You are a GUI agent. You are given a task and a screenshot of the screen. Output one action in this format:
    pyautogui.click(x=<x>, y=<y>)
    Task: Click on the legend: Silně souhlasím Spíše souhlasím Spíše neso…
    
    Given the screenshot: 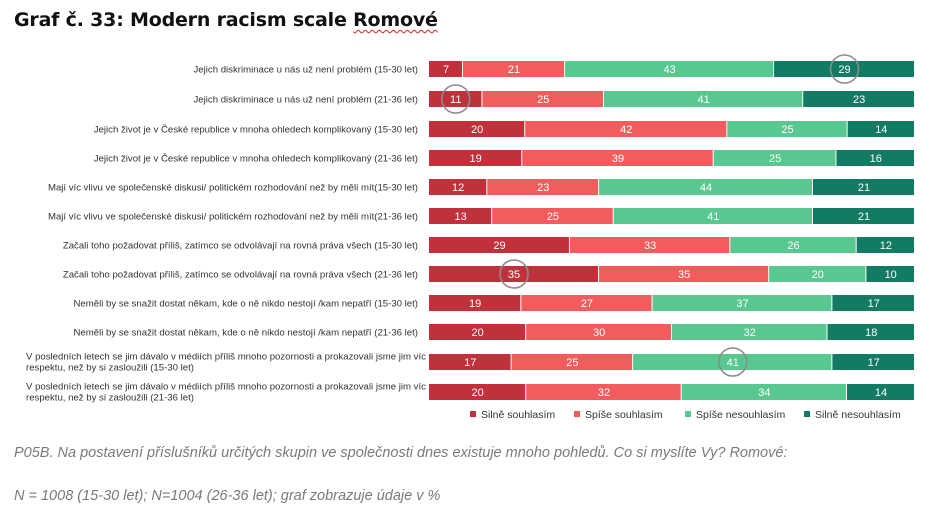 What is the action you would take?
    pyautogui.click(x=685, y=415)
    